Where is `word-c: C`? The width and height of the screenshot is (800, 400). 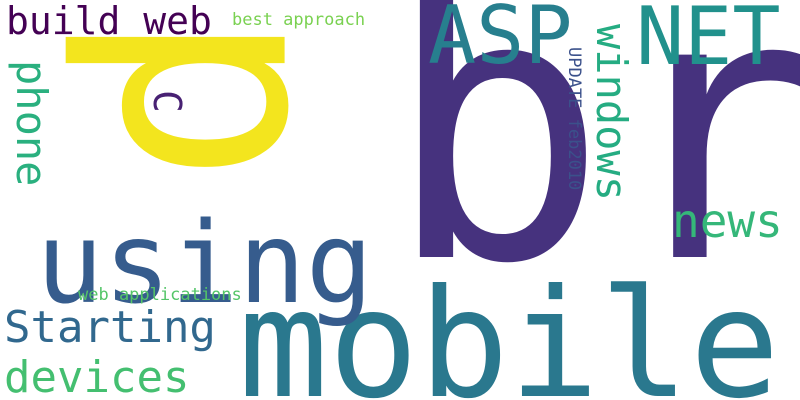 word-c: C is located at coordinates (167, 101).